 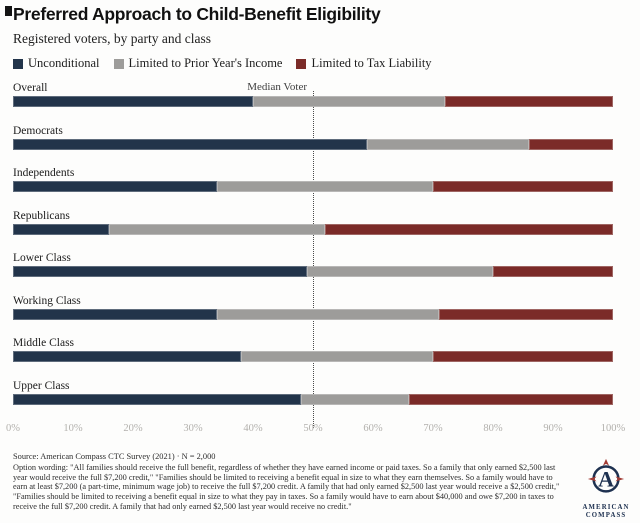 I want to click on x-axis-tick: 70%, so click(x=433, y=428).